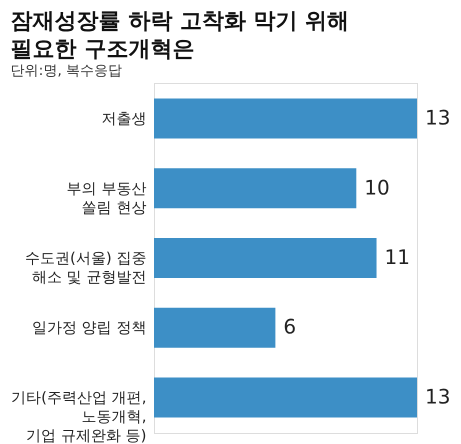 This screenshot has height=444, width=461. What do you see at coordinates (85, 267) in the screenshot?
I see `y-tick-label: 수도권(서울) 집중 해소 및 균형발전` at bounding box center [85, 267].